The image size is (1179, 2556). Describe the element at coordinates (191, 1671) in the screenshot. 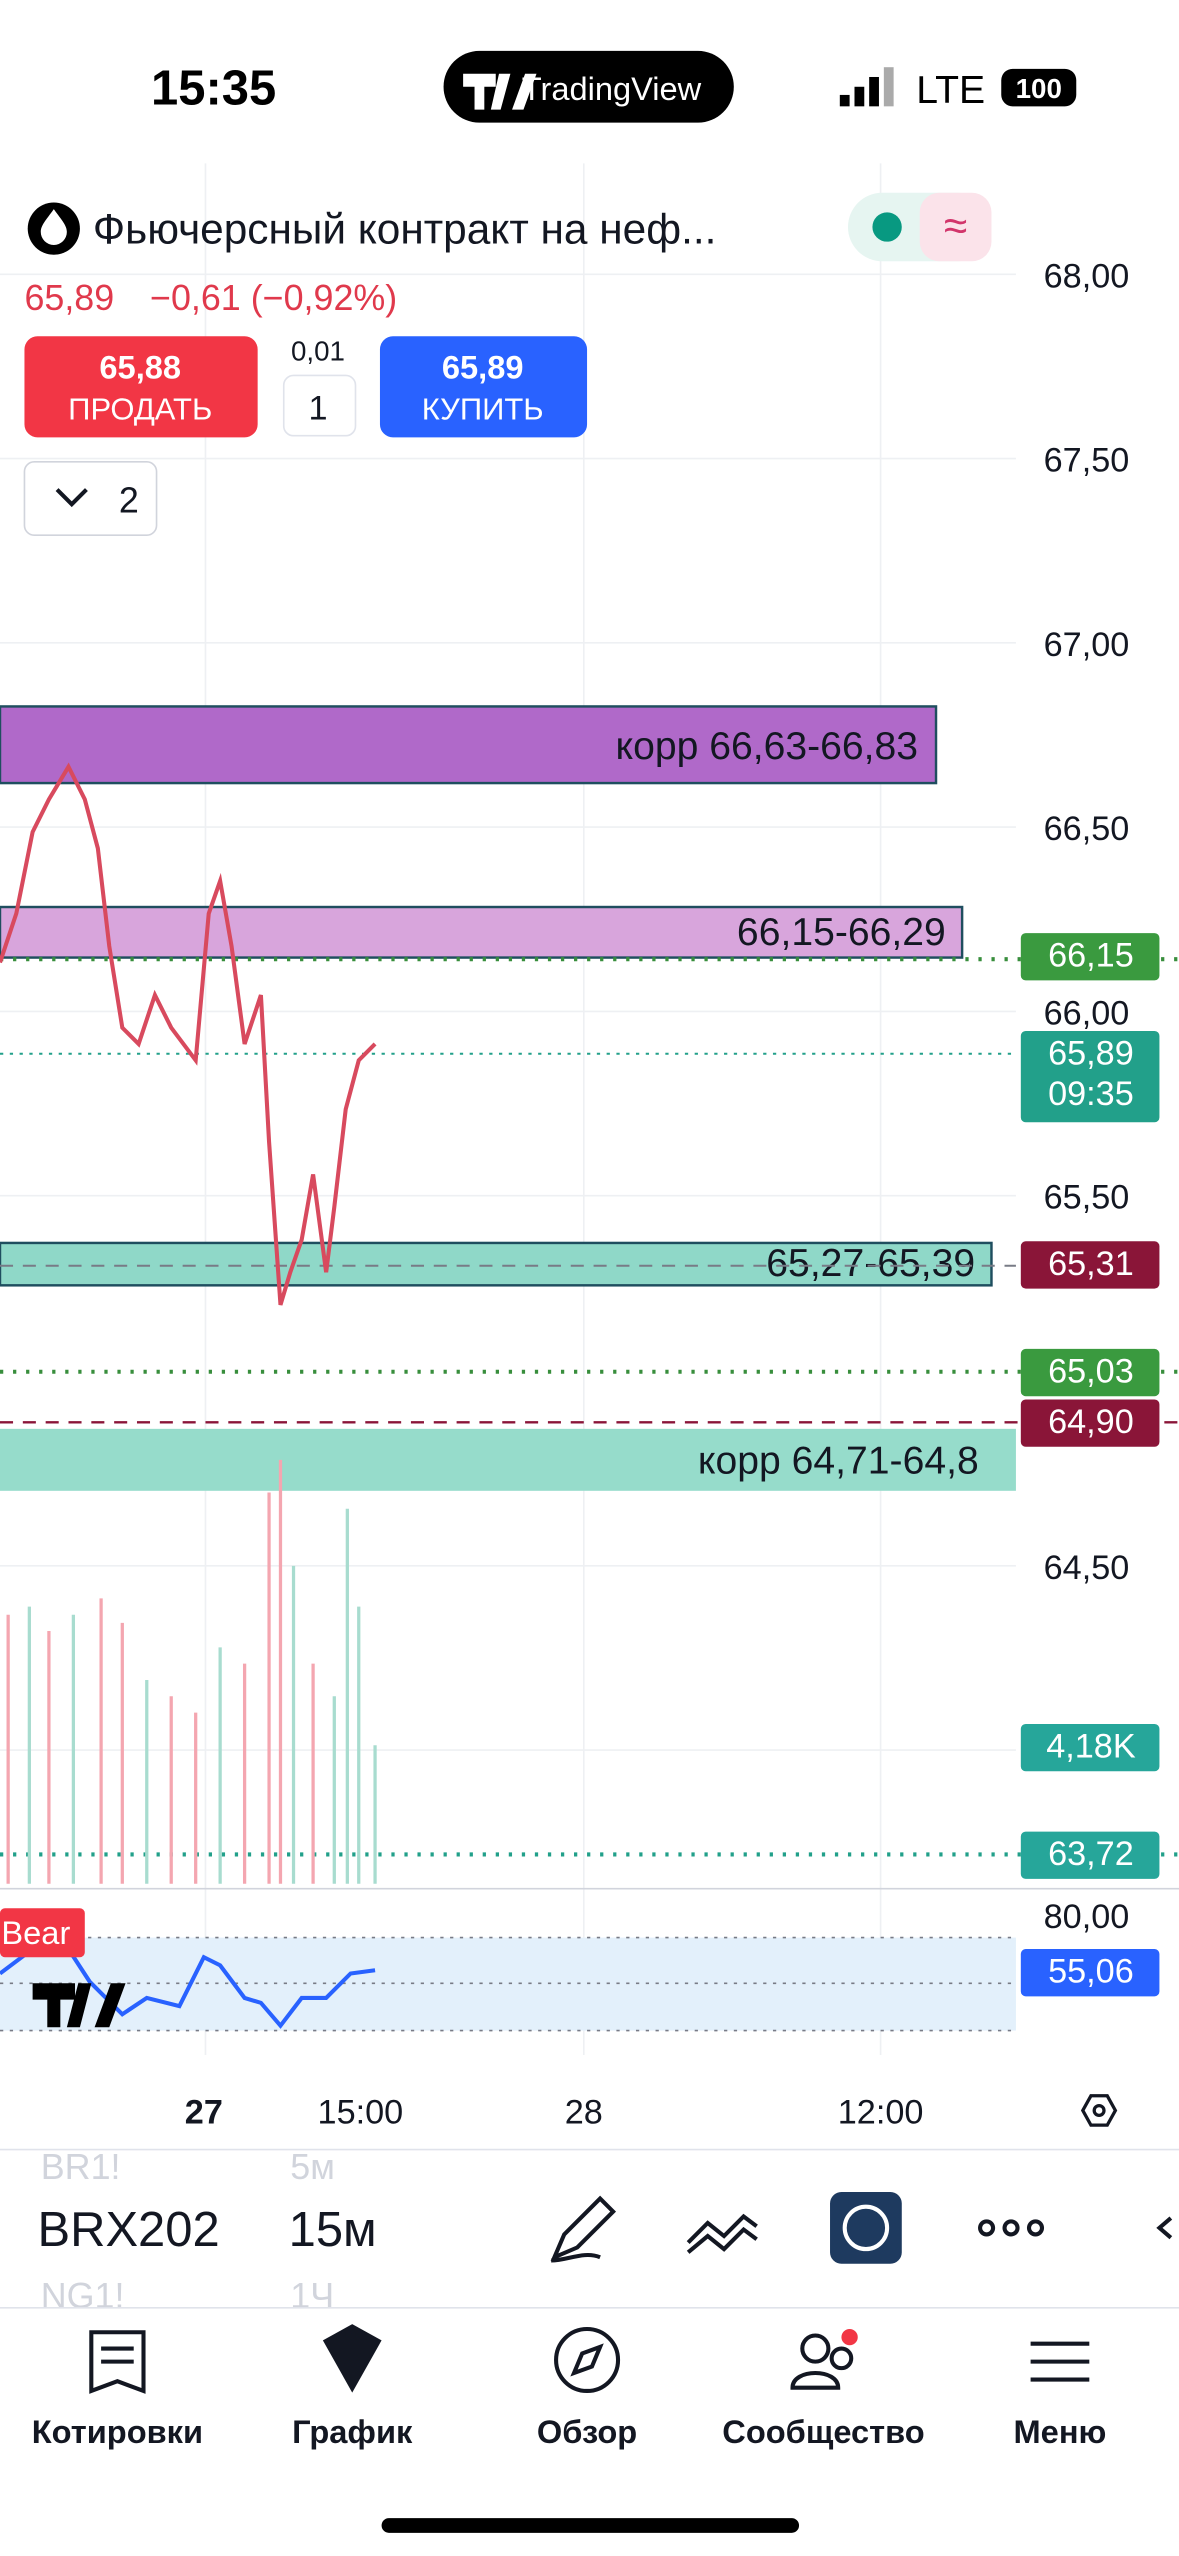

I see `volume-bars` at that location.